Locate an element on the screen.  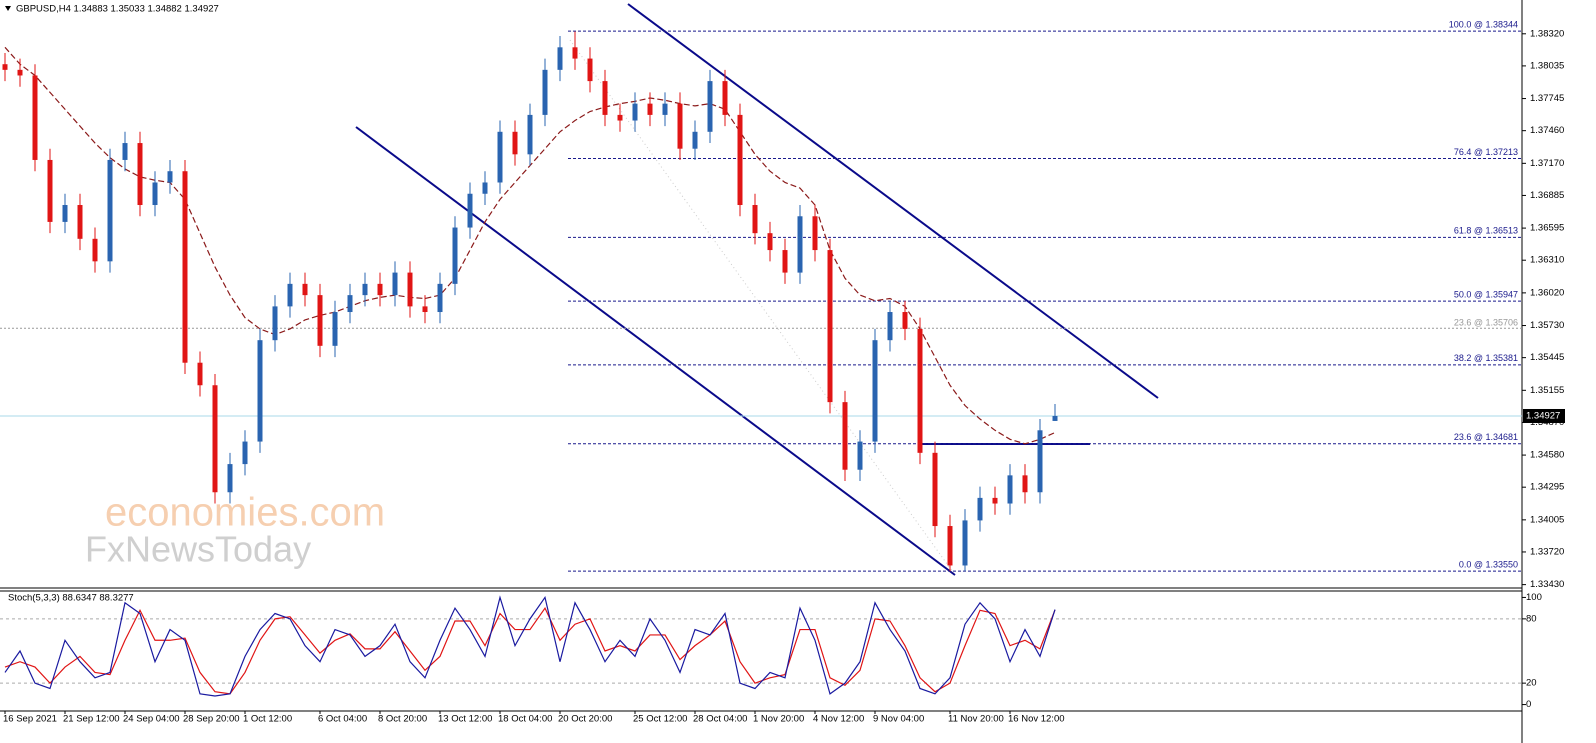
y-tick-label: 1.35445 is located at coordinates (1547, 357).